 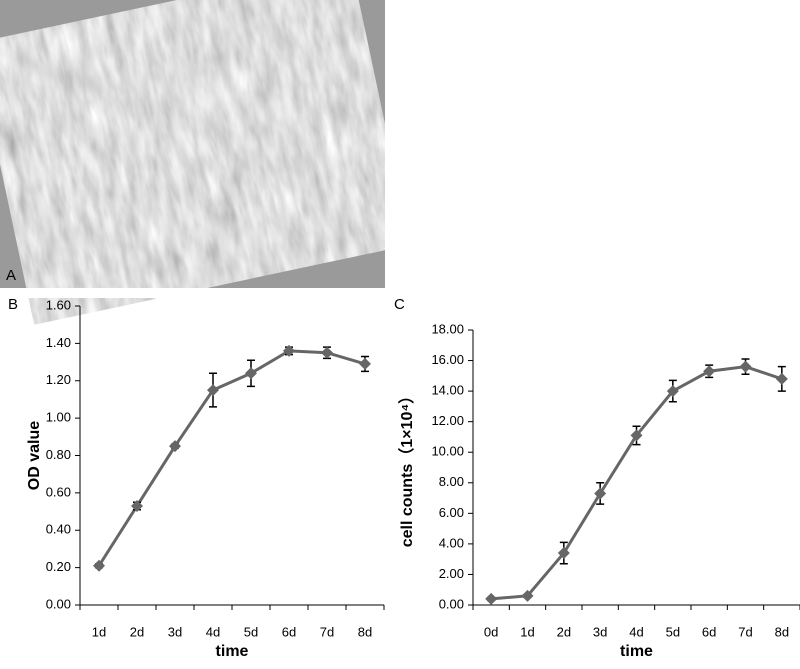 What do you see at coordinates (58, 342) in the screenshot?
I see `y-tick-label: 1.40` at bounding box center [58, 342].